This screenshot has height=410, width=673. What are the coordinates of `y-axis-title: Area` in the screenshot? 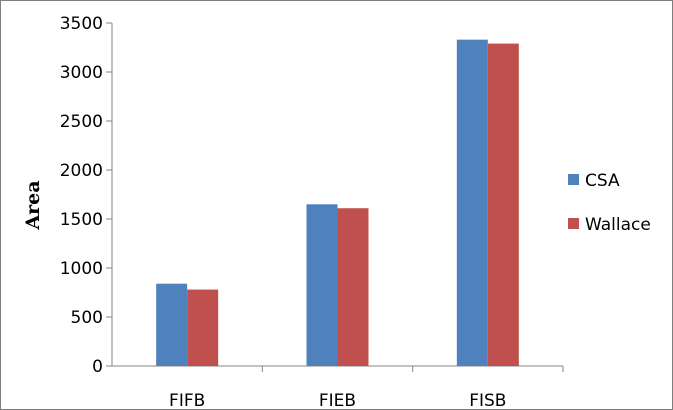 It's located at (33, 205).